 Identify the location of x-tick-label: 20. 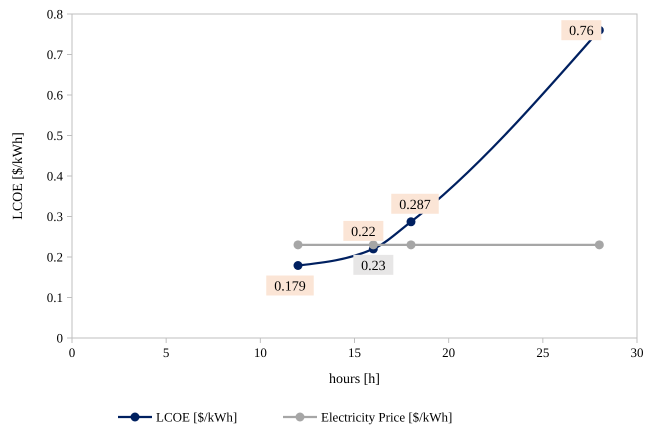
(449, 352).